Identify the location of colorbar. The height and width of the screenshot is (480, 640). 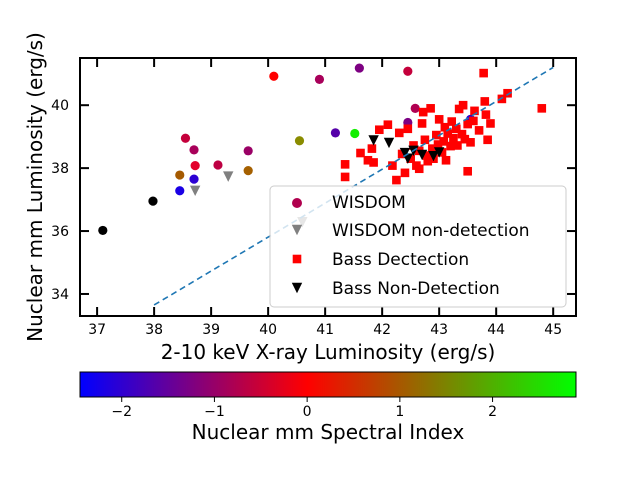
(328, 384).